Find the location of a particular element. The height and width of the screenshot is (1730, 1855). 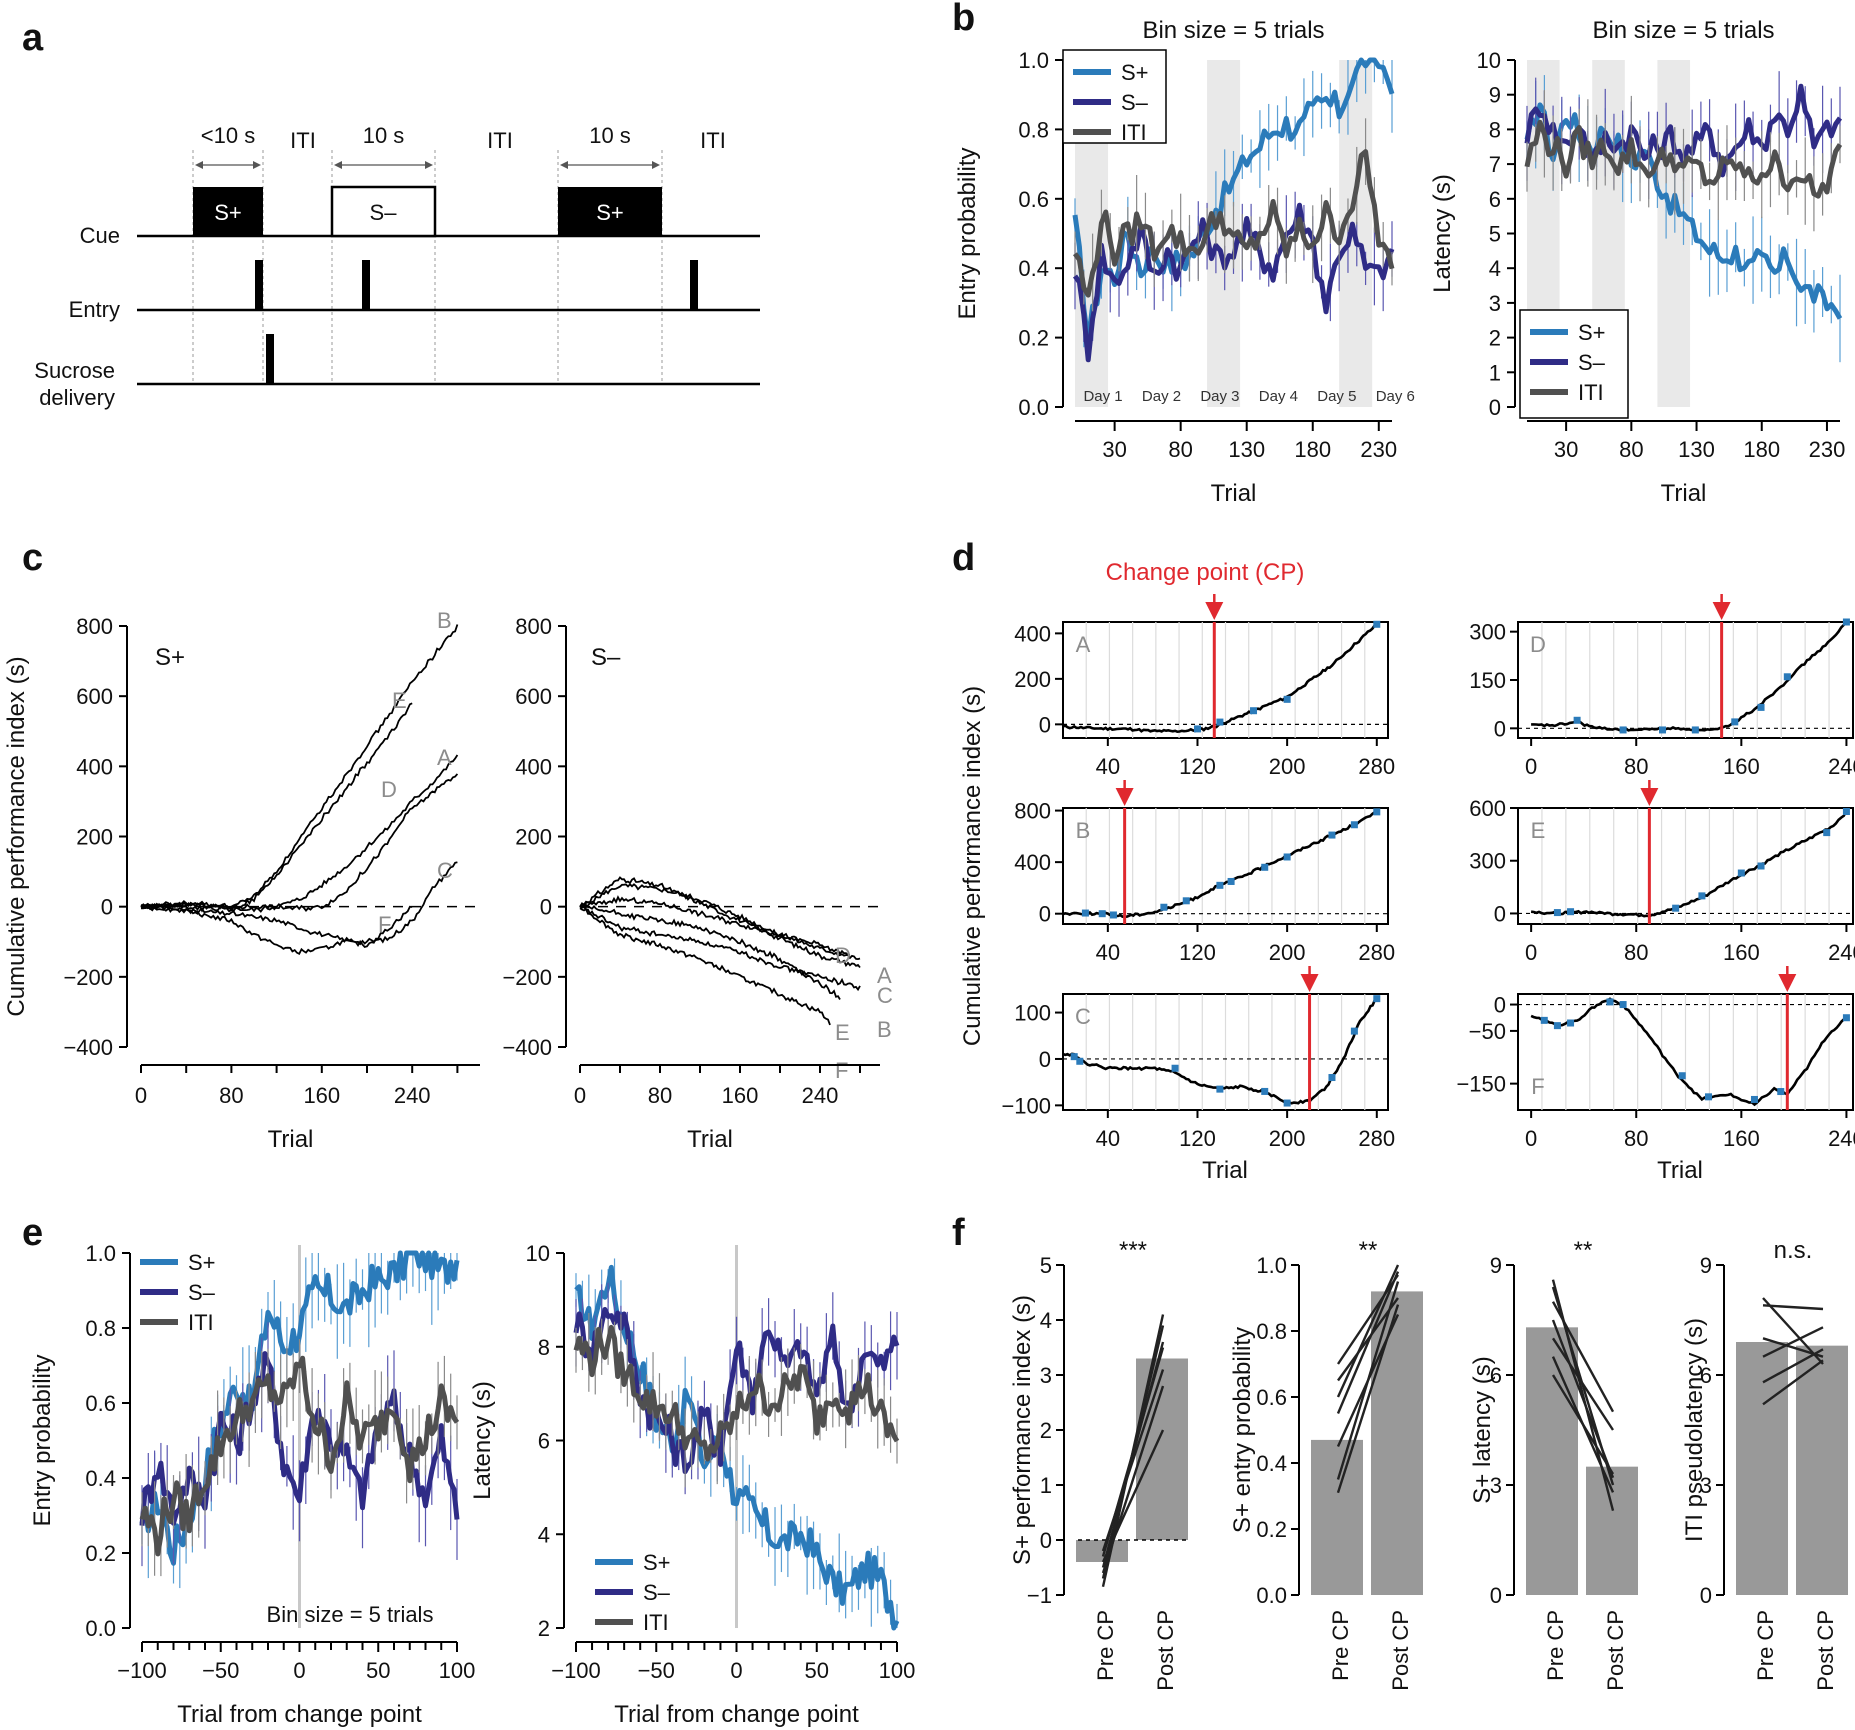

y-tick-label: 9 is located at coordinates (1496, 1265).